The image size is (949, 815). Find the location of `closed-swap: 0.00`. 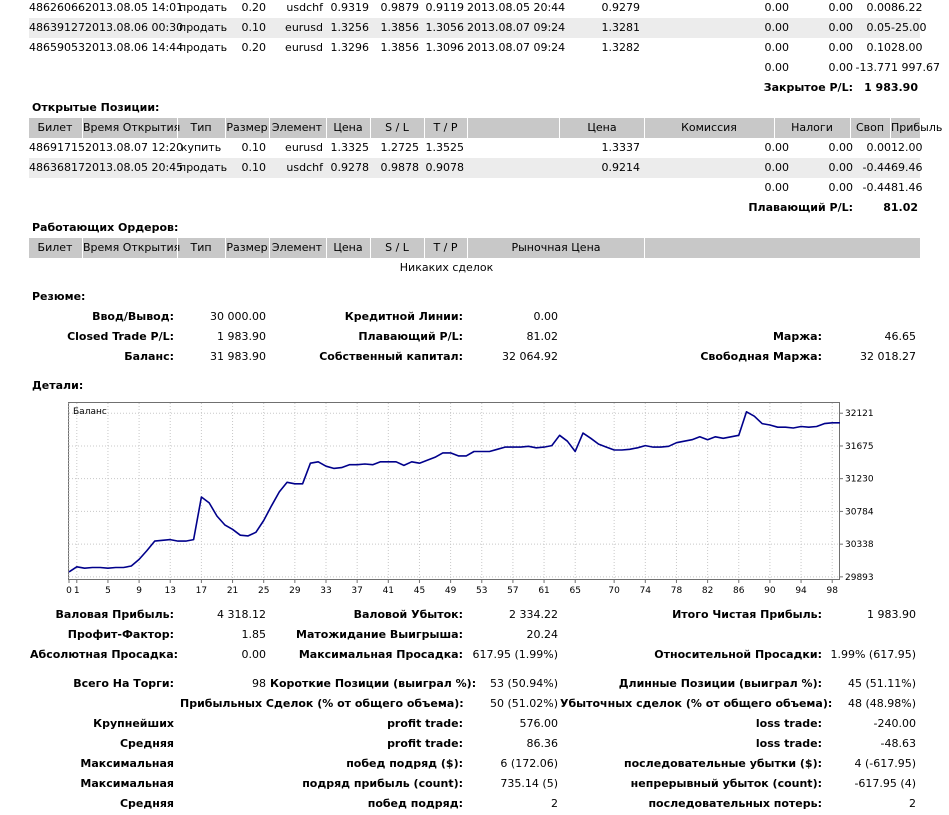

closed-swap: 0.00 is located at coordinates (879, 7).